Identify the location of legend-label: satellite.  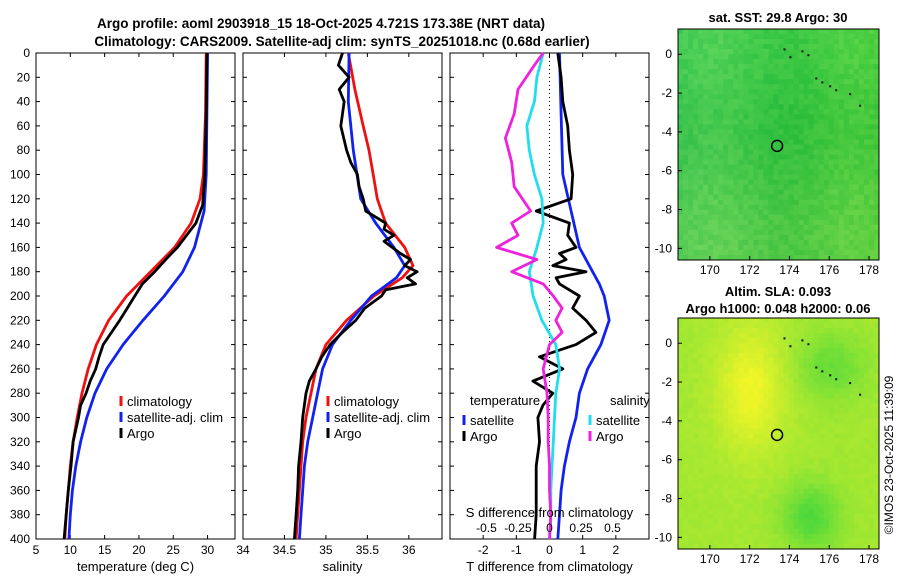
(492, 420).